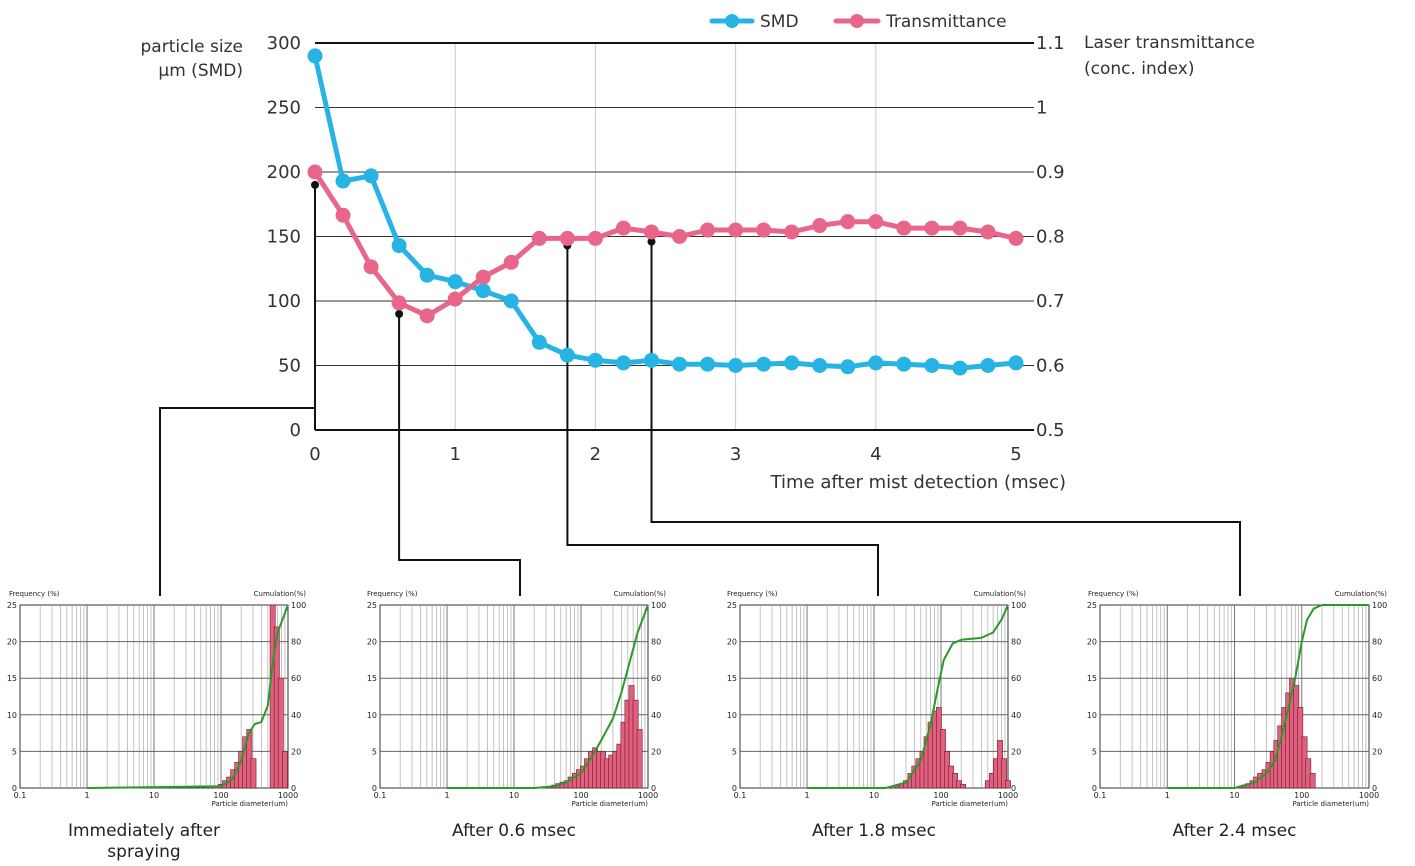  I want to click on histogram-caption-line: Immediately after, so click(144, 831).